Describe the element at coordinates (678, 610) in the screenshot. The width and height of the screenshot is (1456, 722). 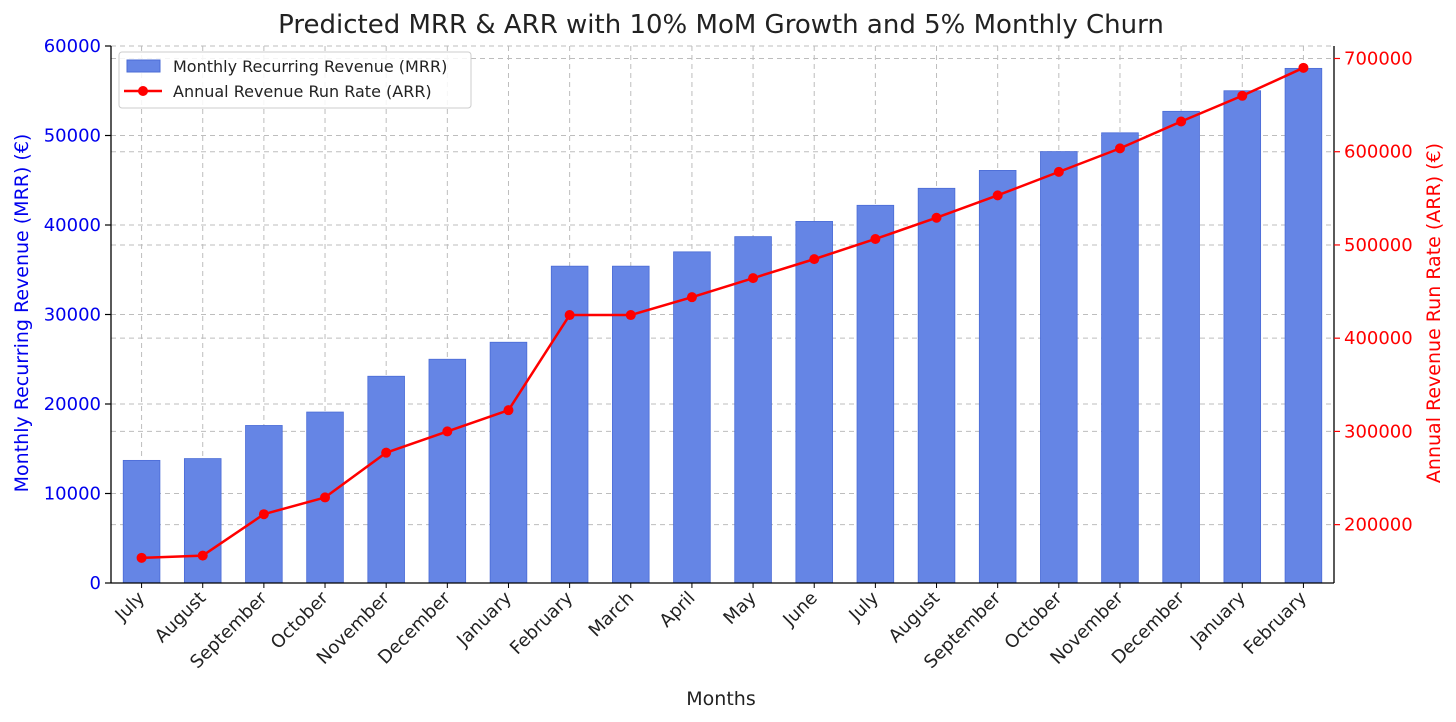
I see `x-tick-label: April` at that location.